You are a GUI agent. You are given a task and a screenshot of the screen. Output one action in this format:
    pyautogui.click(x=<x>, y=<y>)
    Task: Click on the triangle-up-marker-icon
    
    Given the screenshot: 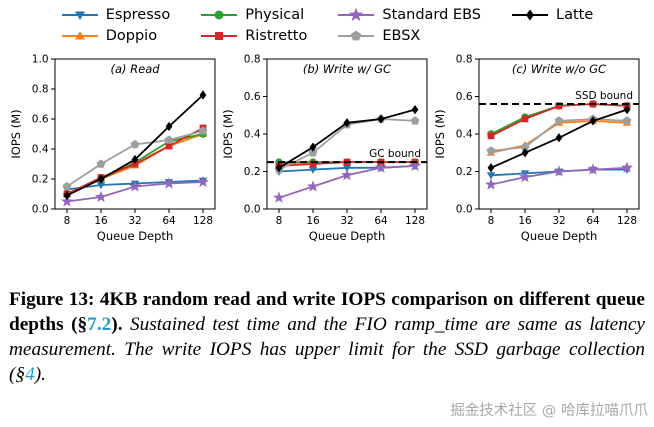 What is the action you would take?
    pyautogui.click(x=79, y=35)
    